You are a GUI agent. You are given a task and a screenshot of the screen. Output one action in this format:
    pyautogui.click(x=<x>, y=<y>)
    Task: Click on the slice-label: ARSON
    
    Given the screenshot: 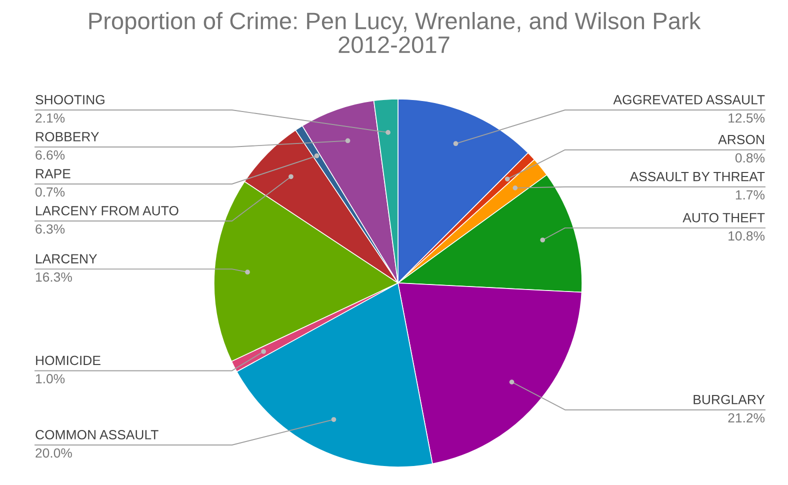 What is the action you would take?
    pyautogui.click(x=741, y=139)
    